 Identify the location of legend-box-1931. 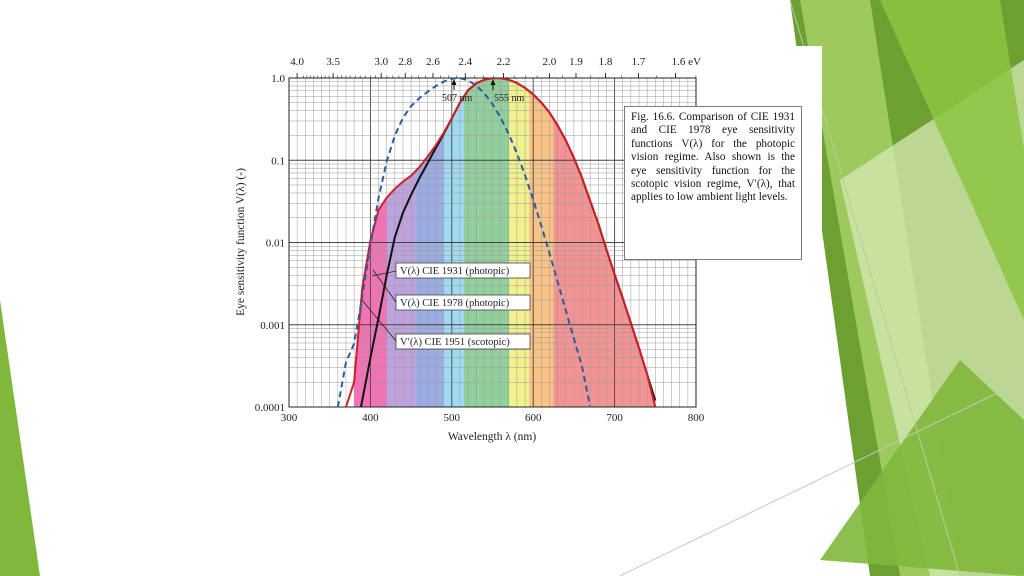
(463, 270).